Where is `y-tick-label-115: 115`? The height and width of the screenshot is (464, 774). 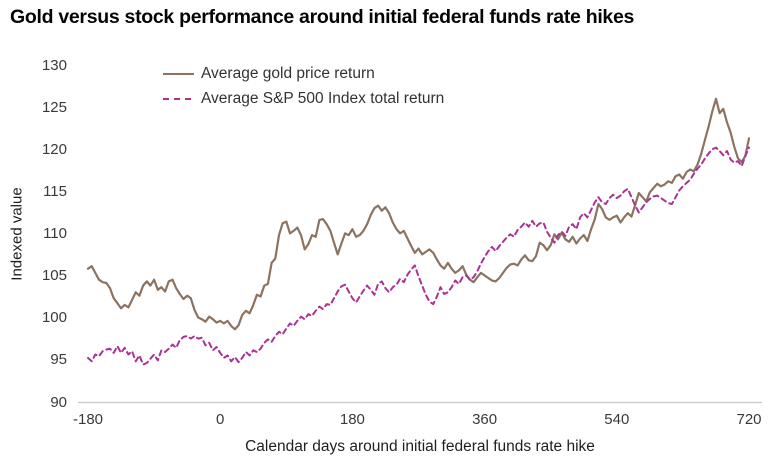
y-tick-label-115: 115 is located at coordinates (55, 192).